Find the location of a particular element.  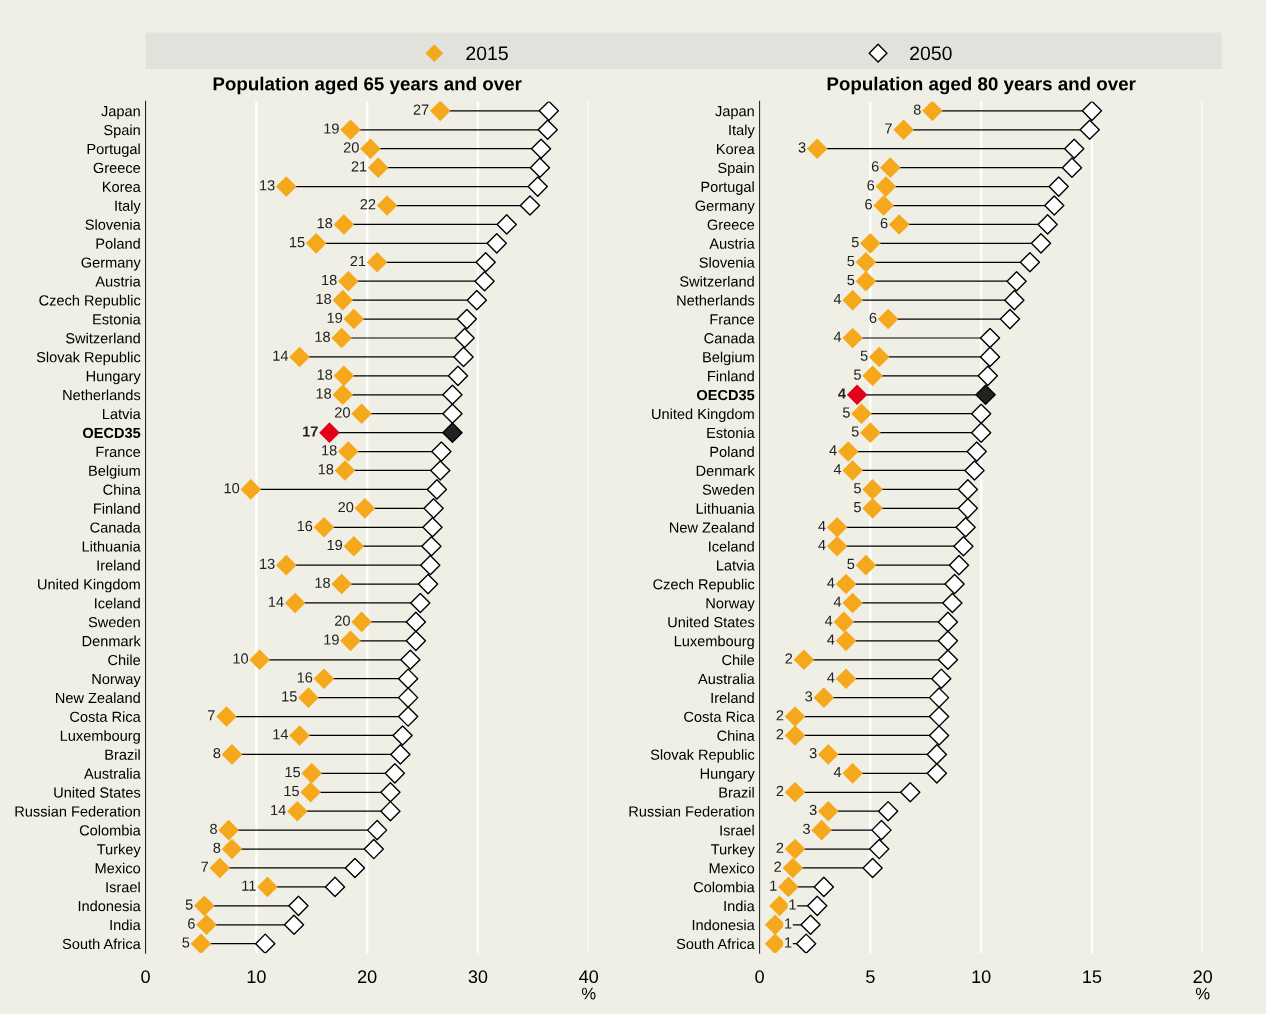

data-label: 22 is located at coordinates (368, 204).